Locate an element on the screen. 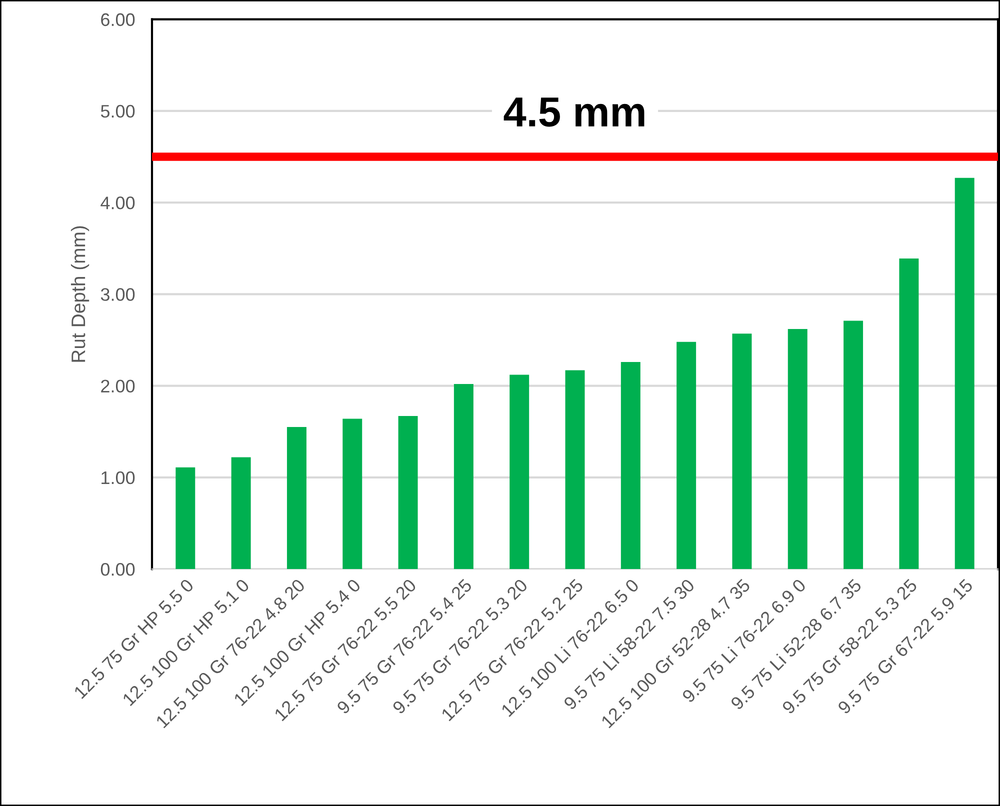 This screenshot has width=1000, height=806. ref-line-label: 4.5 mm is located at coordinates (574, 112).